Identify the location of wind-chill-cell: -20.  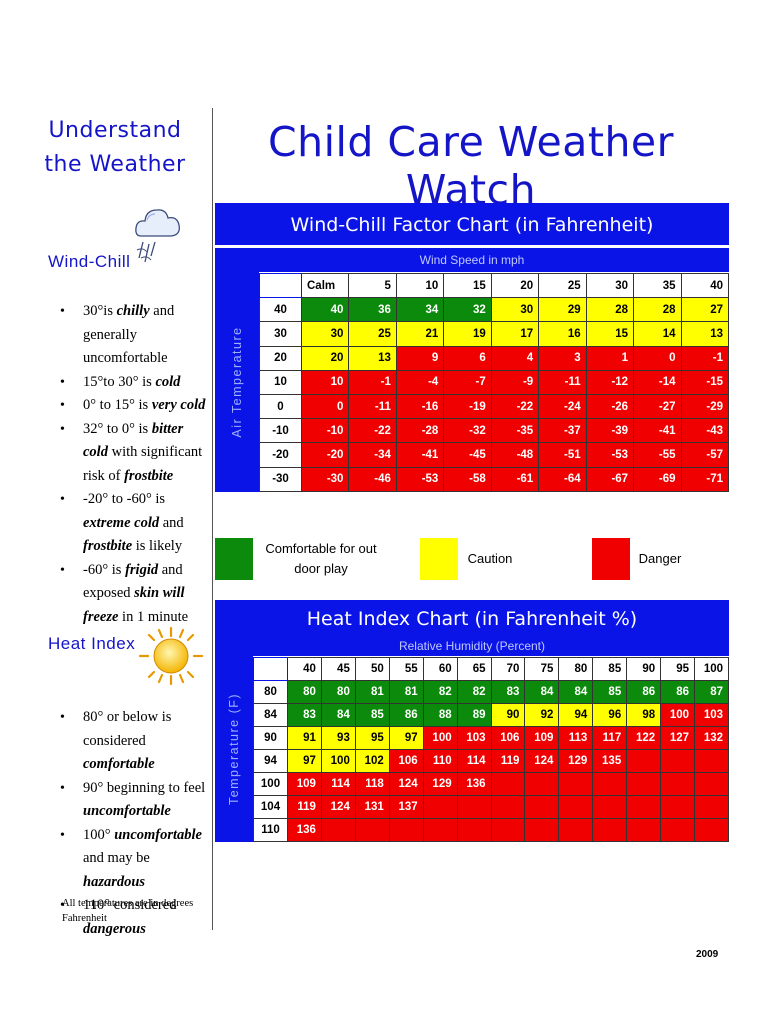
(325, 455).